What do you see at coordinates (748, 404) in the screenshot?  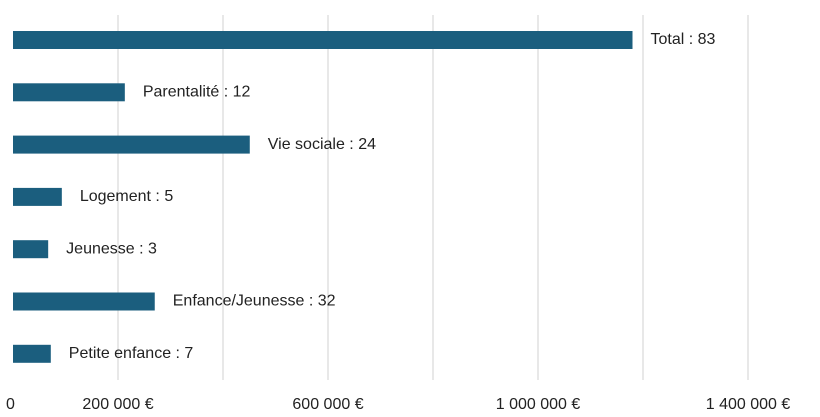 I see `x-tick-label: 1 400 000 €` at bounding box center [748, 404].